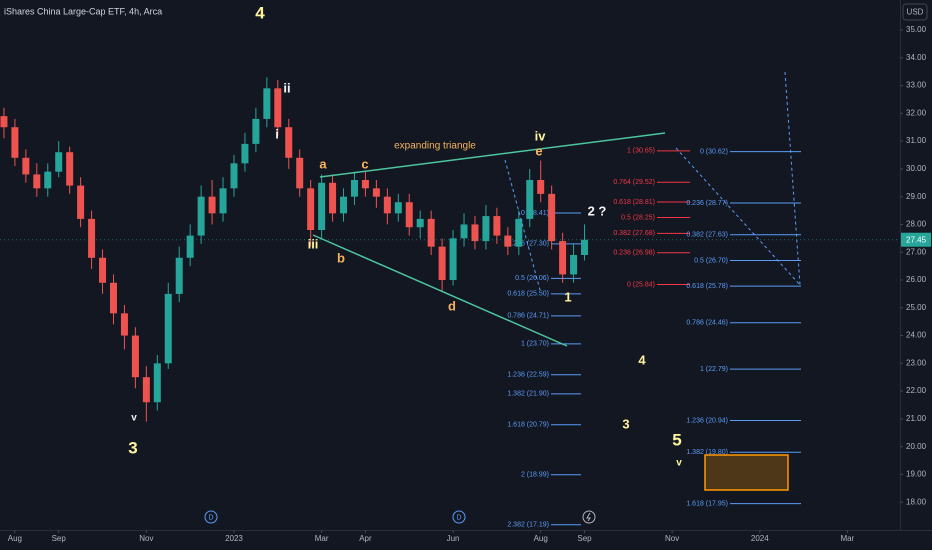 This screenshot has height=550, width=932. What do you see at coordinates (452, 305) in the screenshot?
I see `wave-label: d` at bounding box center [452, 305].